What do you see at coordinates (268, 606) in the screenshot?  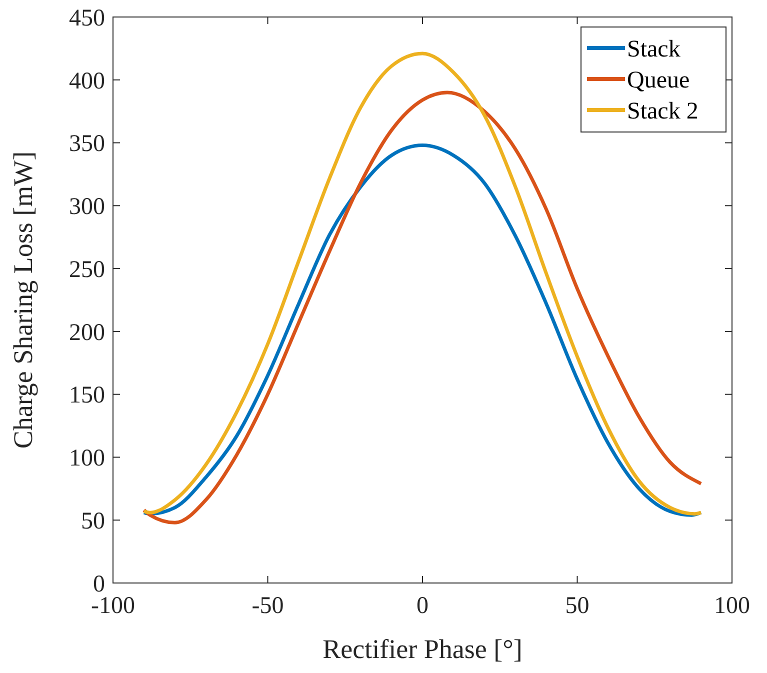 I see `x-tick-label: -50` at bounding box center [268, 606].